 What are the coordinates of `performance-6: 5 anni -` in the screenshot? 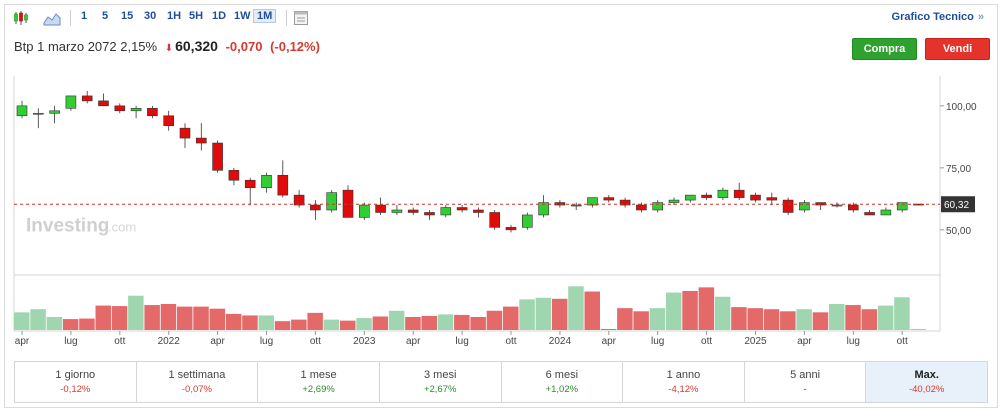 It's located at (806, 382).